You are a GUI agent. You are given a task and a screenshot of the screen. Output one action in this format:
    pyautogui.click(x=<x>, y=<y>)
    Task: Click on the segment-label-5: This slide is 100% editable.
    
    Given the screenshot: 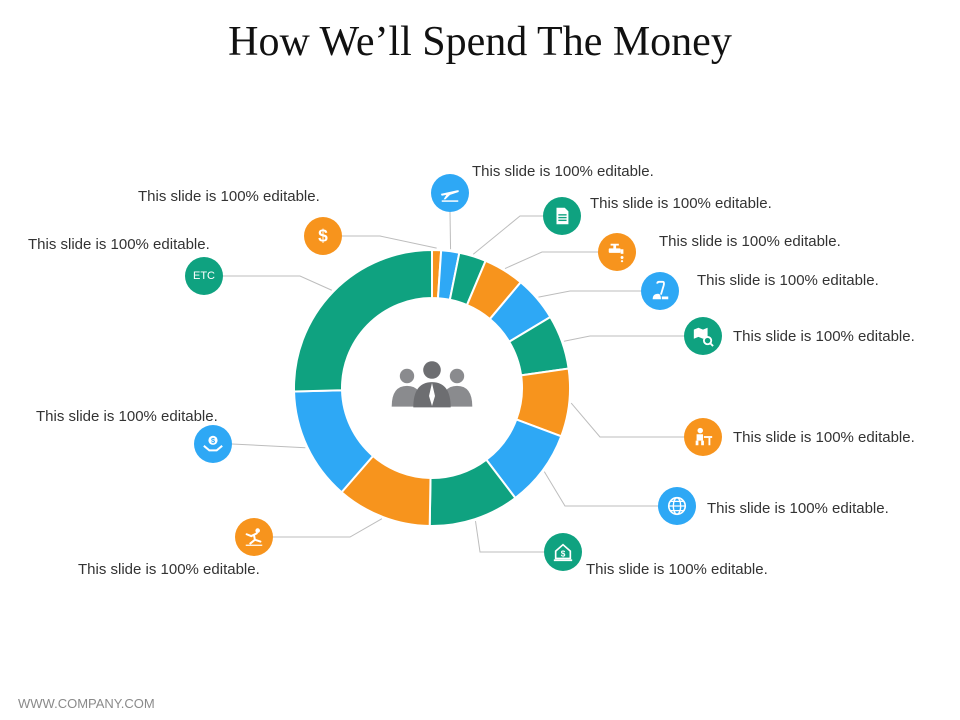 What is the action you would take?
    pyautogui.click(x=788, y=280)
    